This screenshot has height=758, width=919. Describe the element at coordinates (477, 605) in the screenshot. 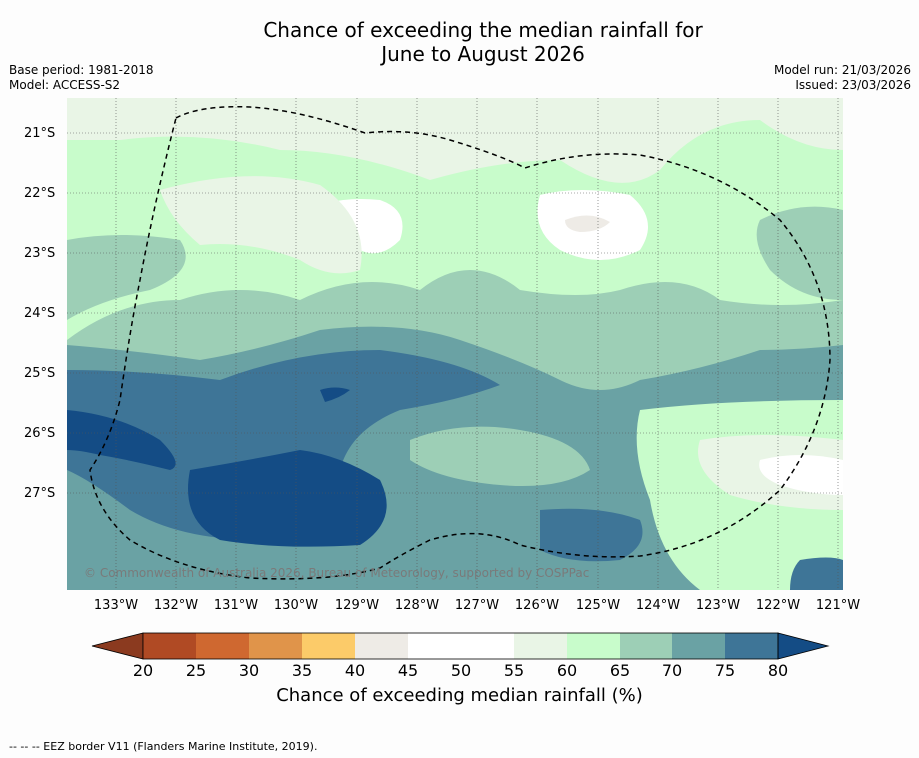

I see `lon-label: 127°W` at that location.